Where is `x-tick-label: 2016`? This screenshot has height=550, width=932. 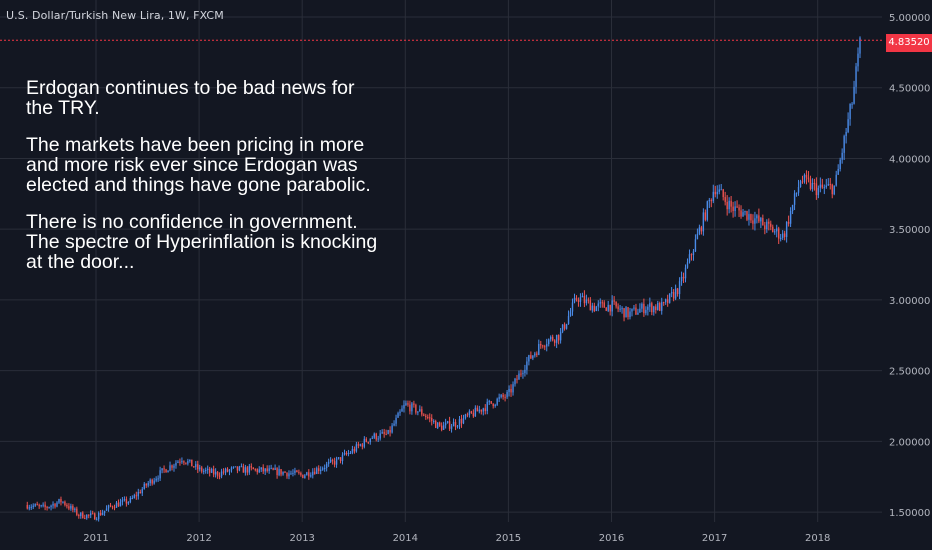
x-tick-label: 2016 is located at coordinates (611, 538).